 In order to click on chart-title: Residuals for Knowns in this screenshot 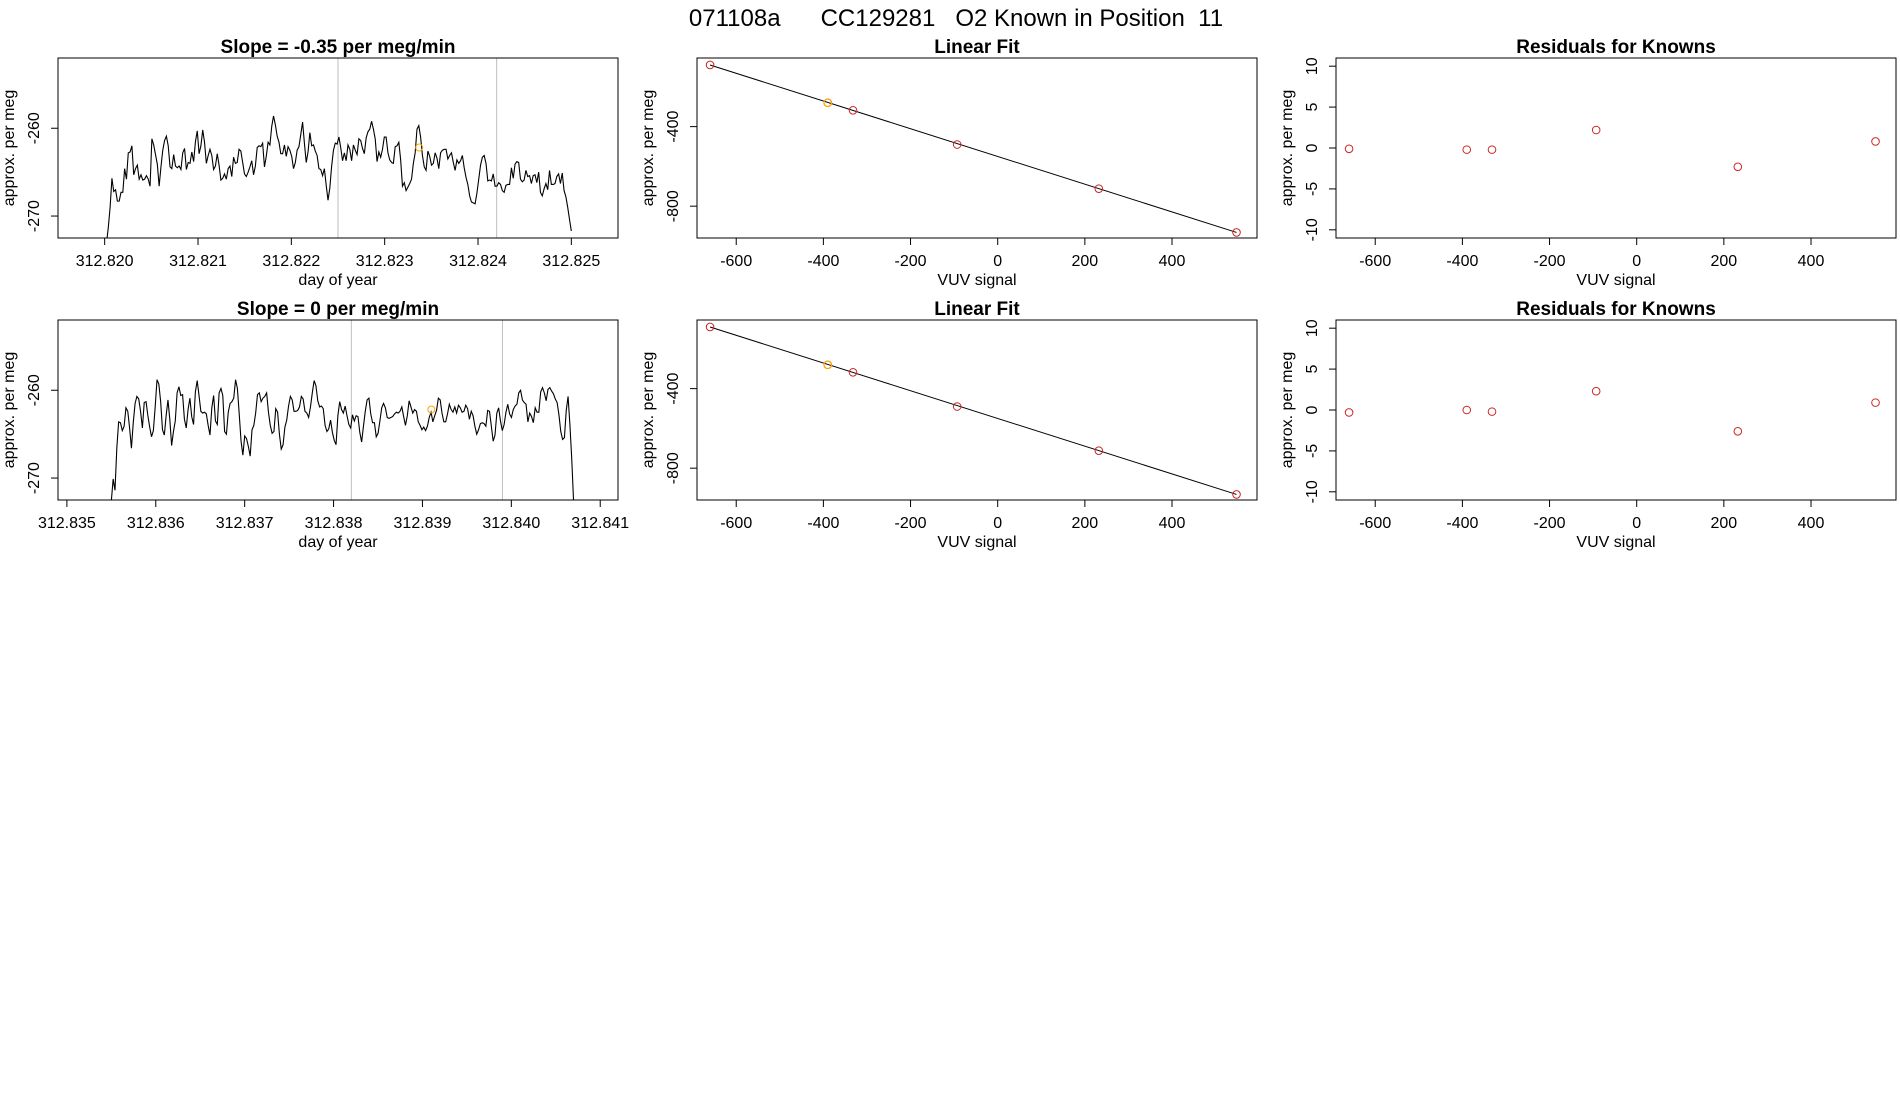, I will do `click(1616, 47)`.